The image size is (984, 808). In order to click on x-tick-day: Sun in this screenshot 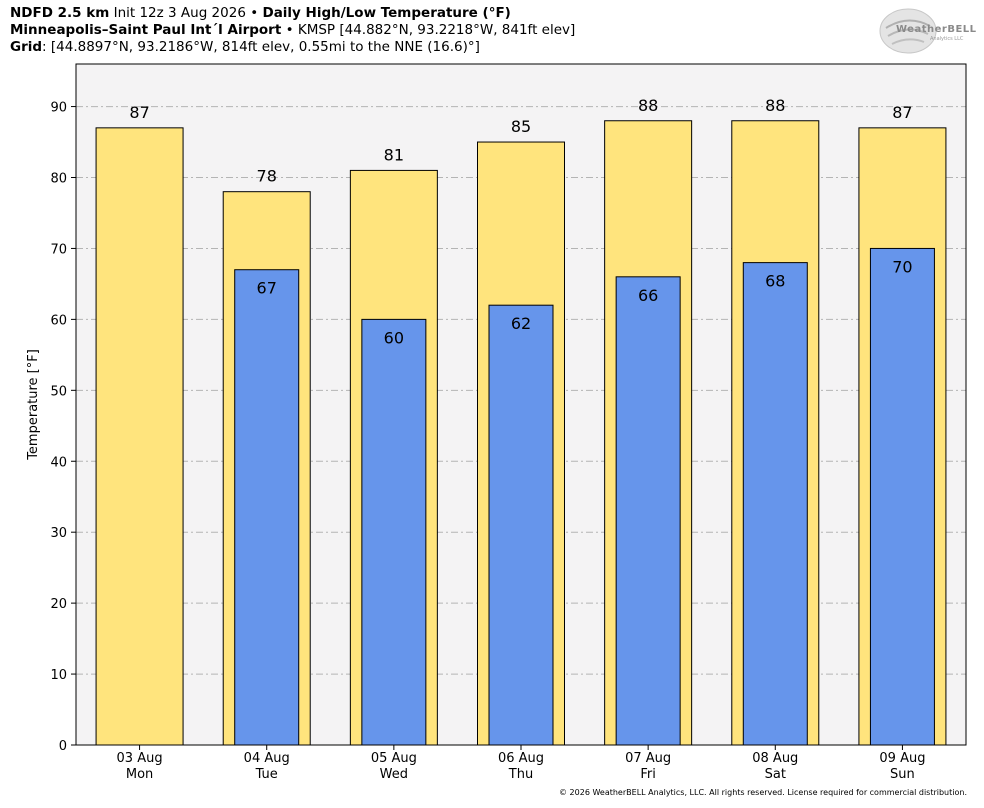, I will do `click(902, 774)`.